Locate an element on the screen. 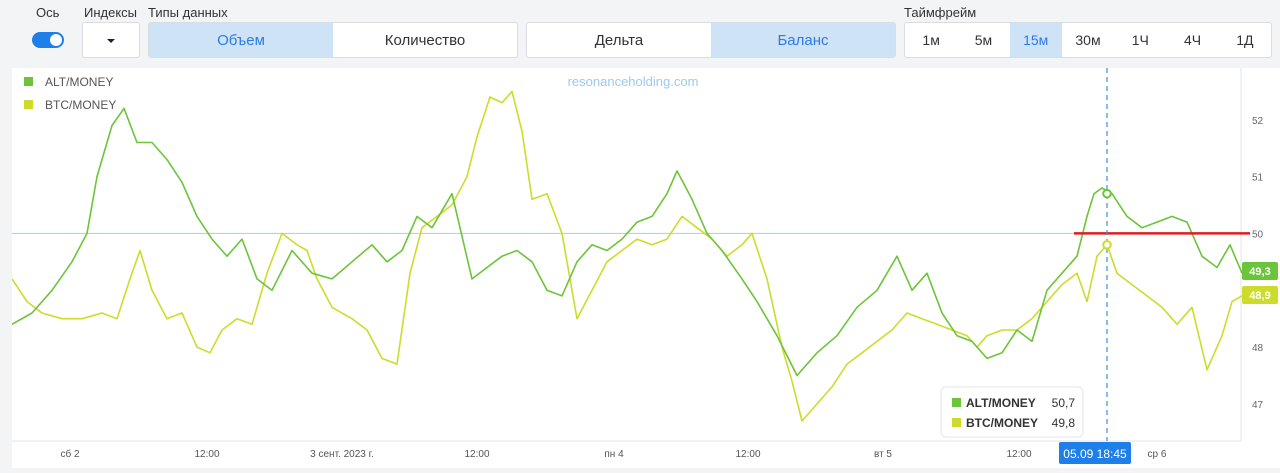  x-tick-label: вт 5 is located at coordinates (883, 454).